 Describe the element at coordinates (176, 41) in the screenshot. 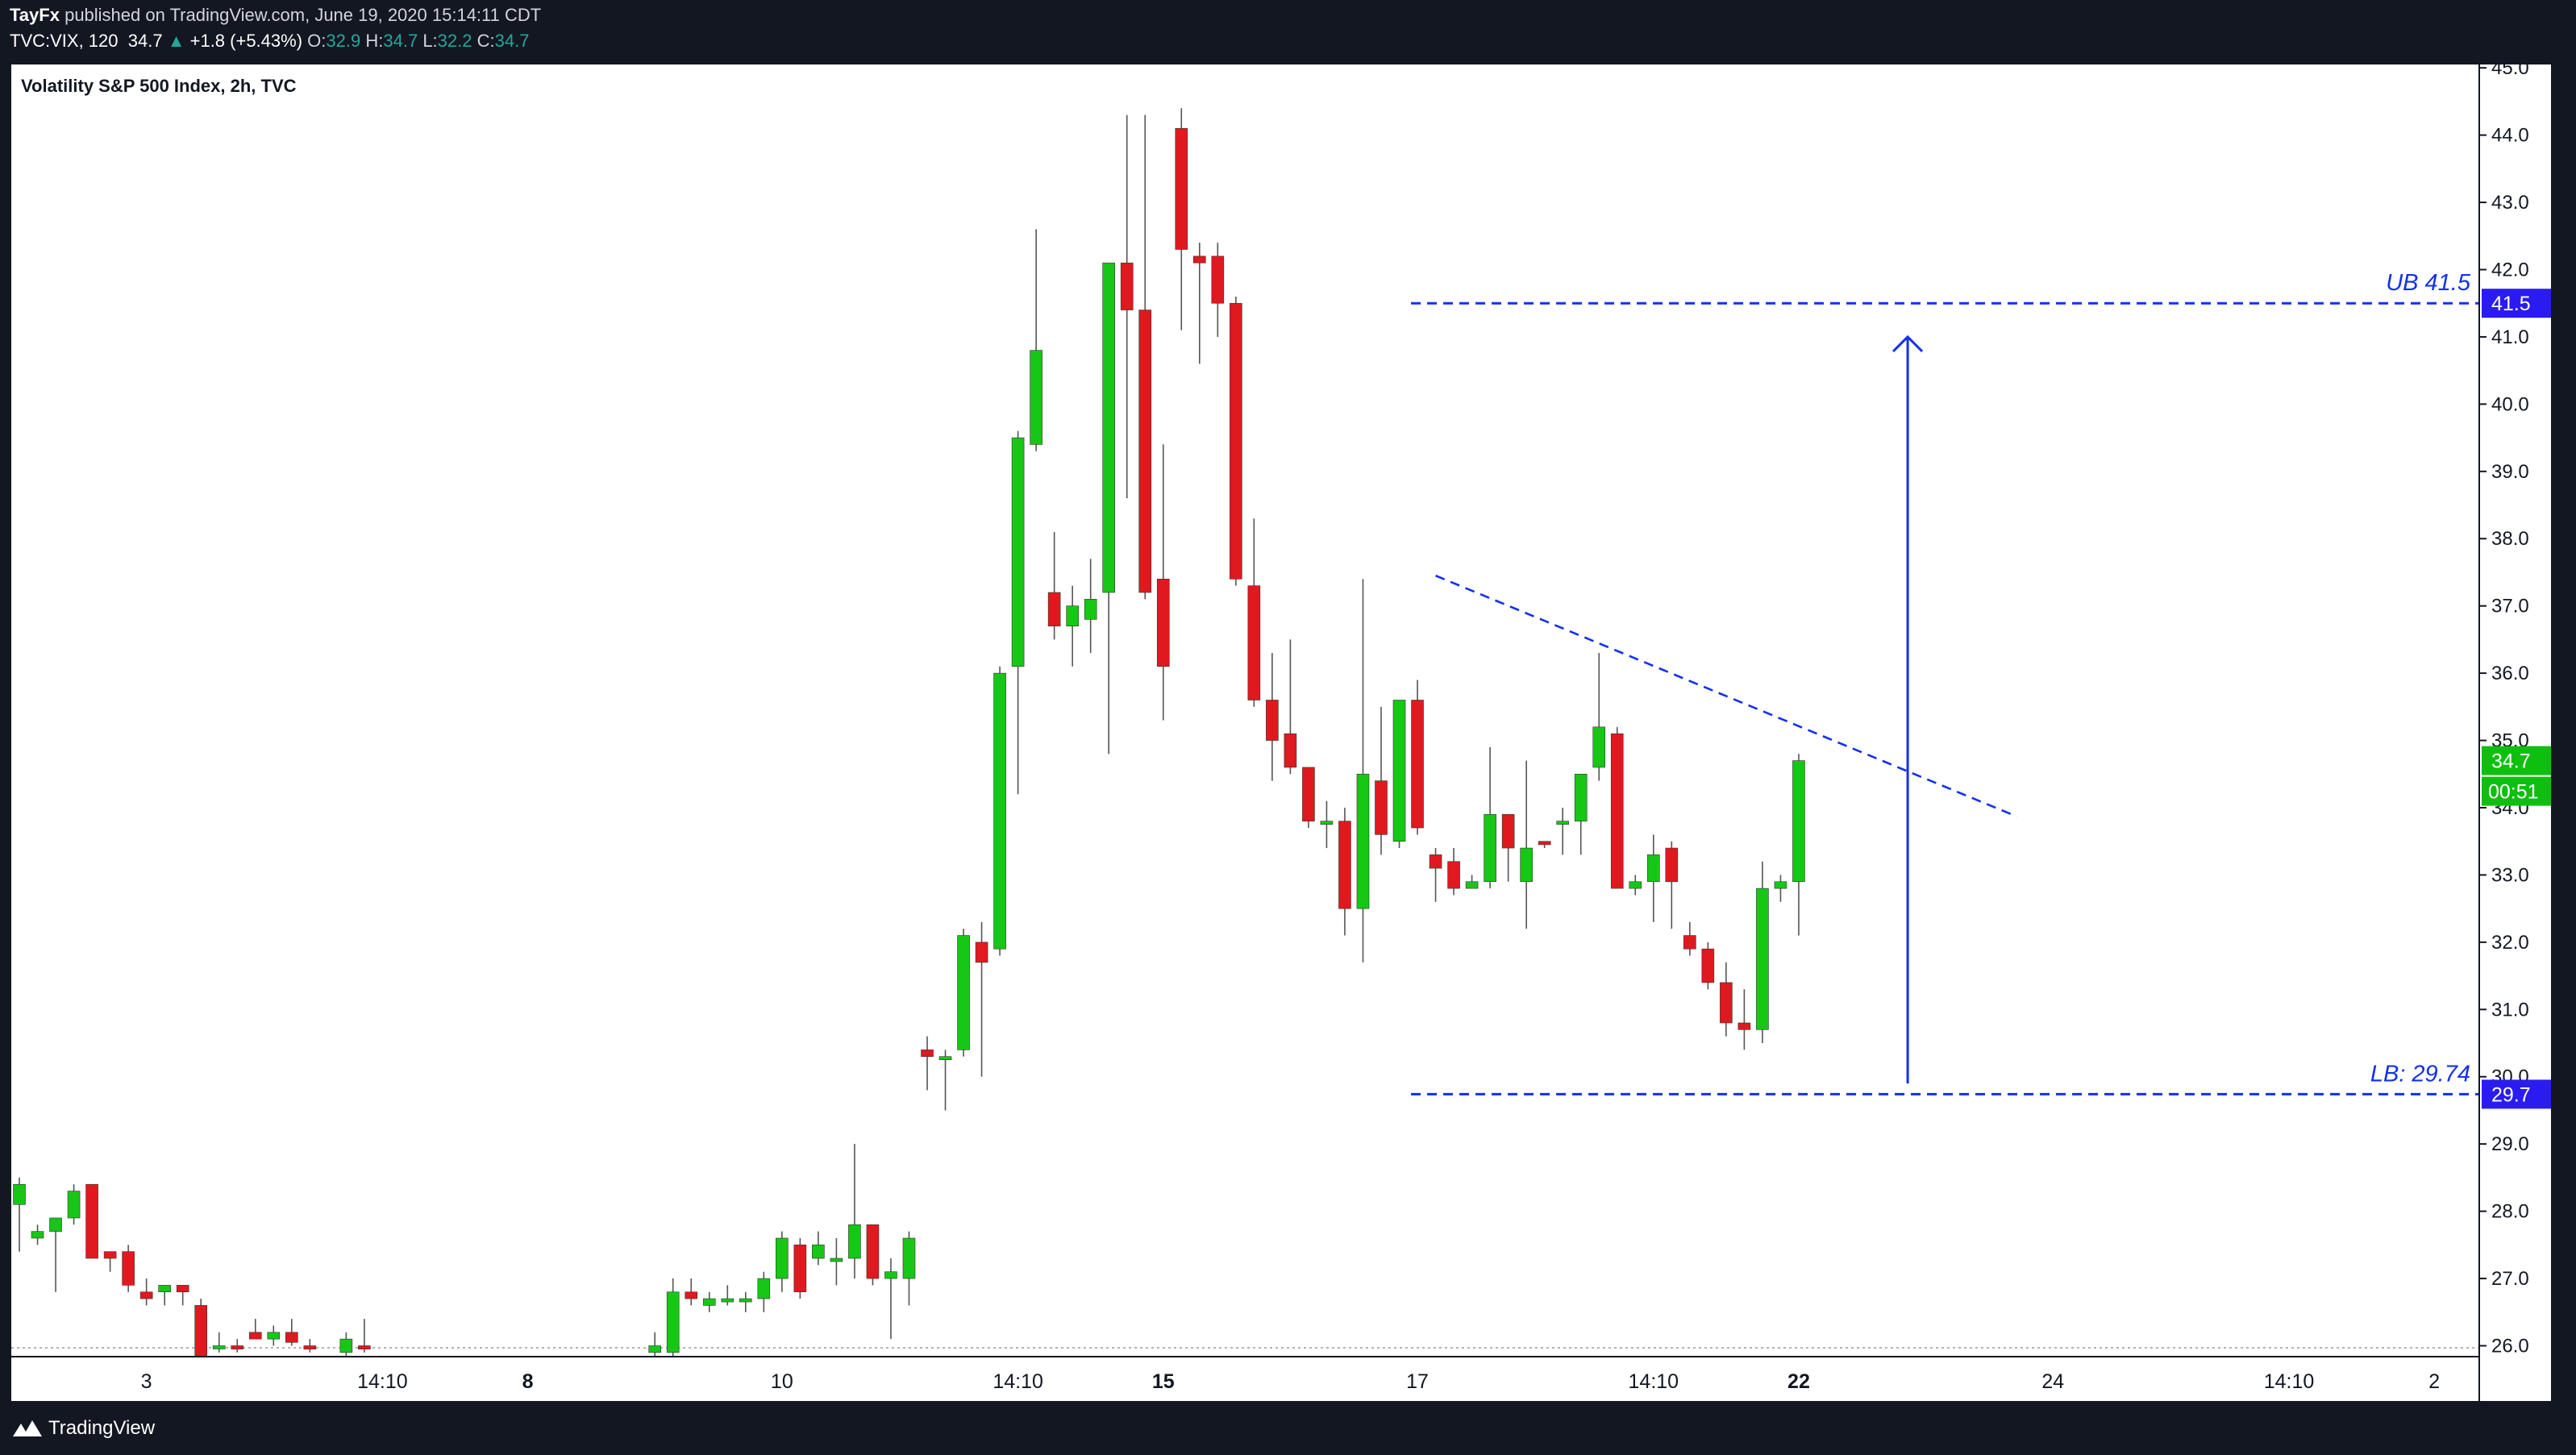

I see `change-arrow-icon: ▲` at that location.